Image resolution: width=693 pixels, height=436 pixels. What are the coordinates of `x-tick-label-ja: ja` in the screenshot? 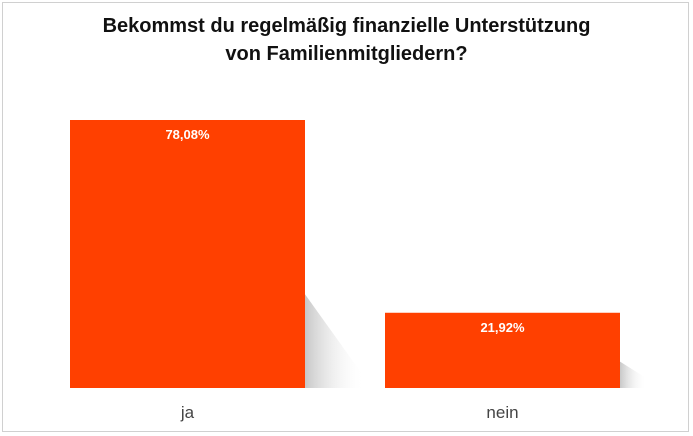 It's located at (187, 412).